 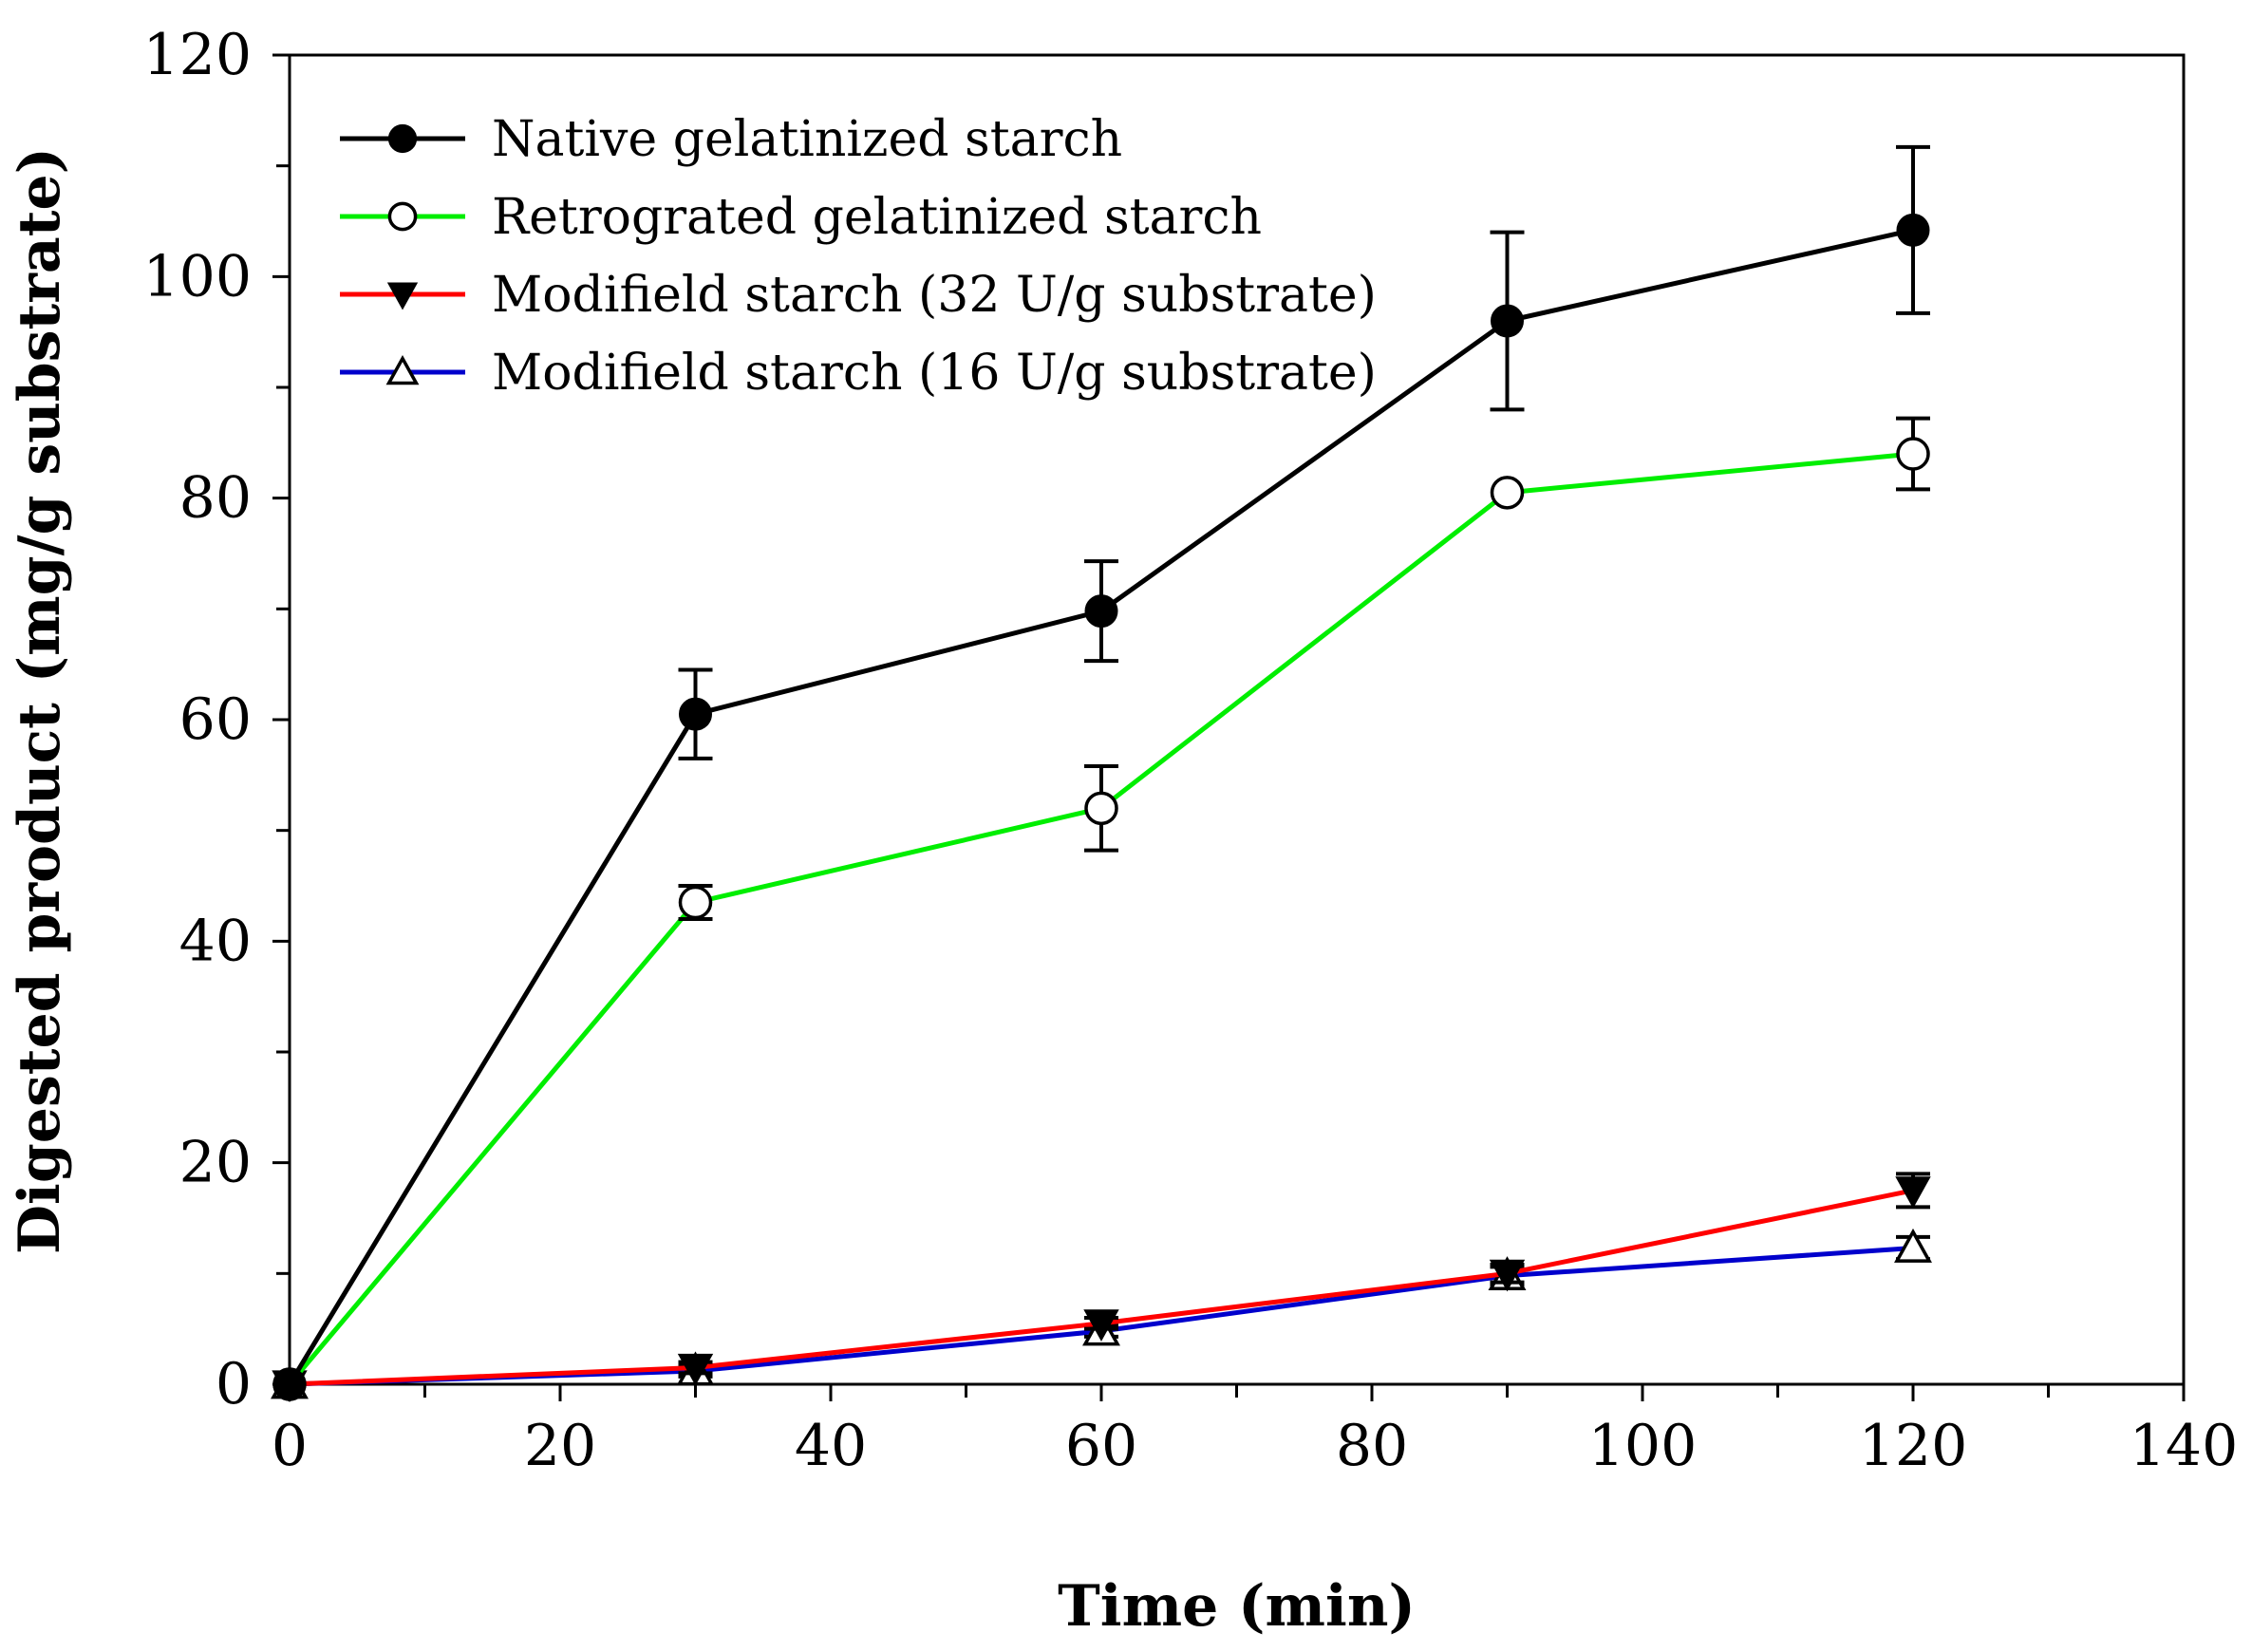 I want to click on legend-entry: Modifield starch (32 U/g substrate), so click(x=859, y=295).